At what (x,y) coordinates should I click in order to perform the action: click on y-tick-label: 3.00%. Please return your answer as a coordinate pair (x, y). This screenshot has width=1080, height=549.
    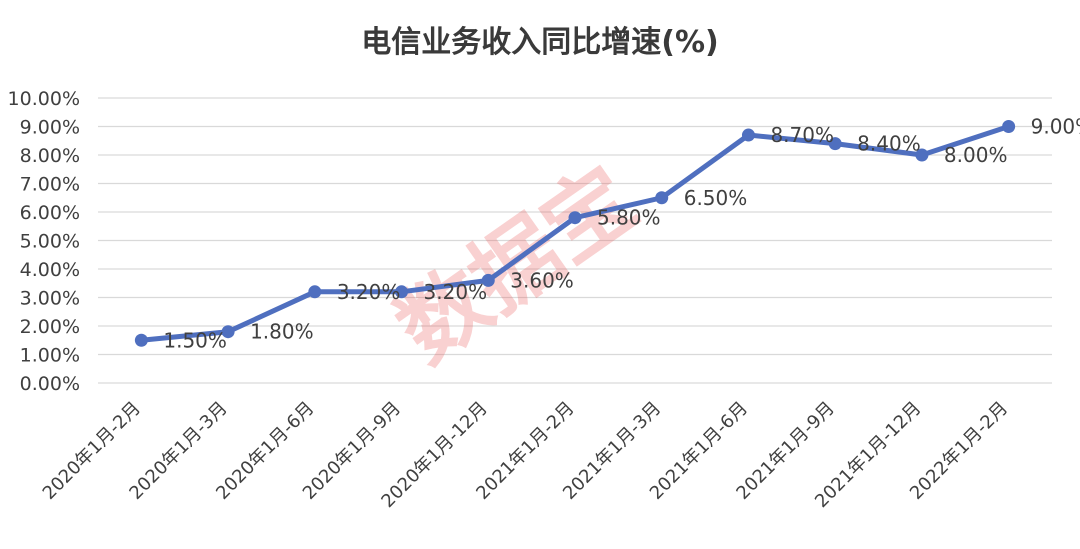
    Looking at the image, I should click on (50, 299).